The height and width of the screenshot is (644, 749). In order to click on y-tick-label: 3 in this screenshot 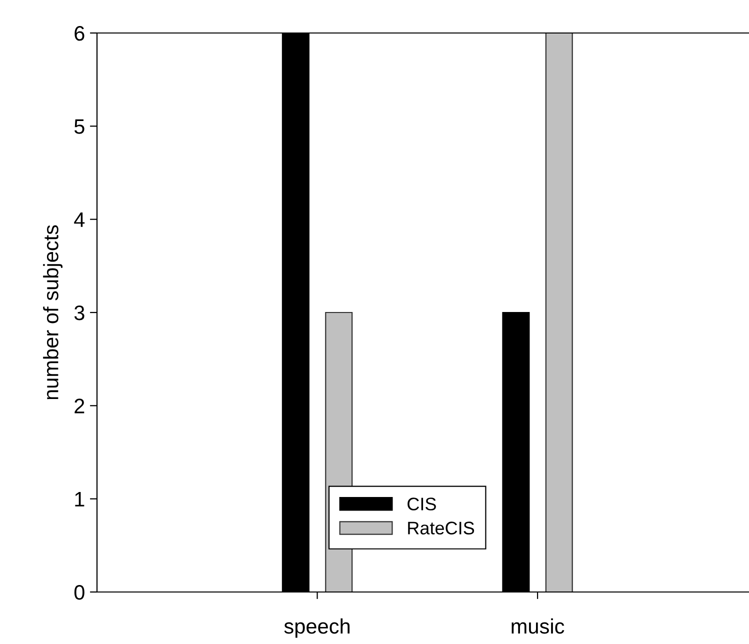, I will do `click(79, 313)`.